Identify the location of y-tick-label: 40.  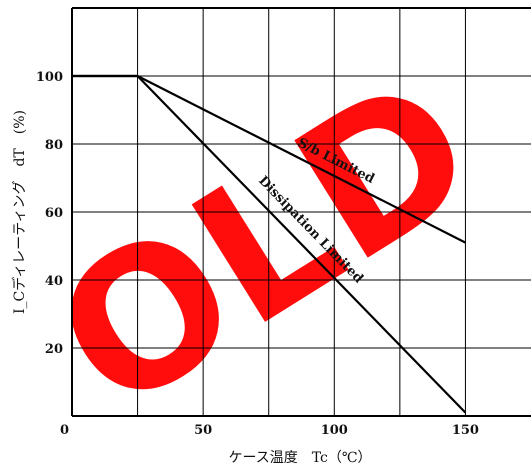
(54, 281).